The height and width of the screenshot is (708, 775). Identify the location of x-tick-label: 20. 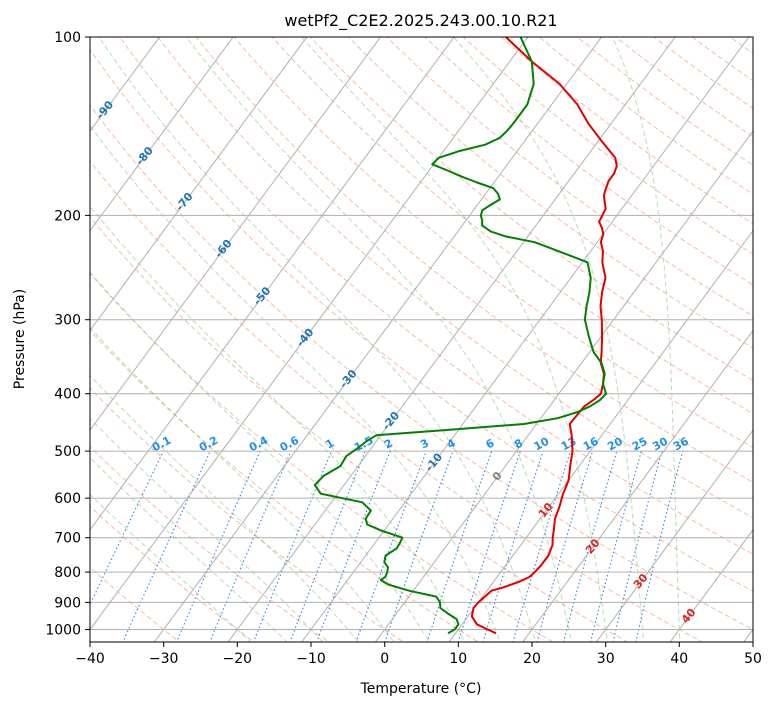
(532, 659).